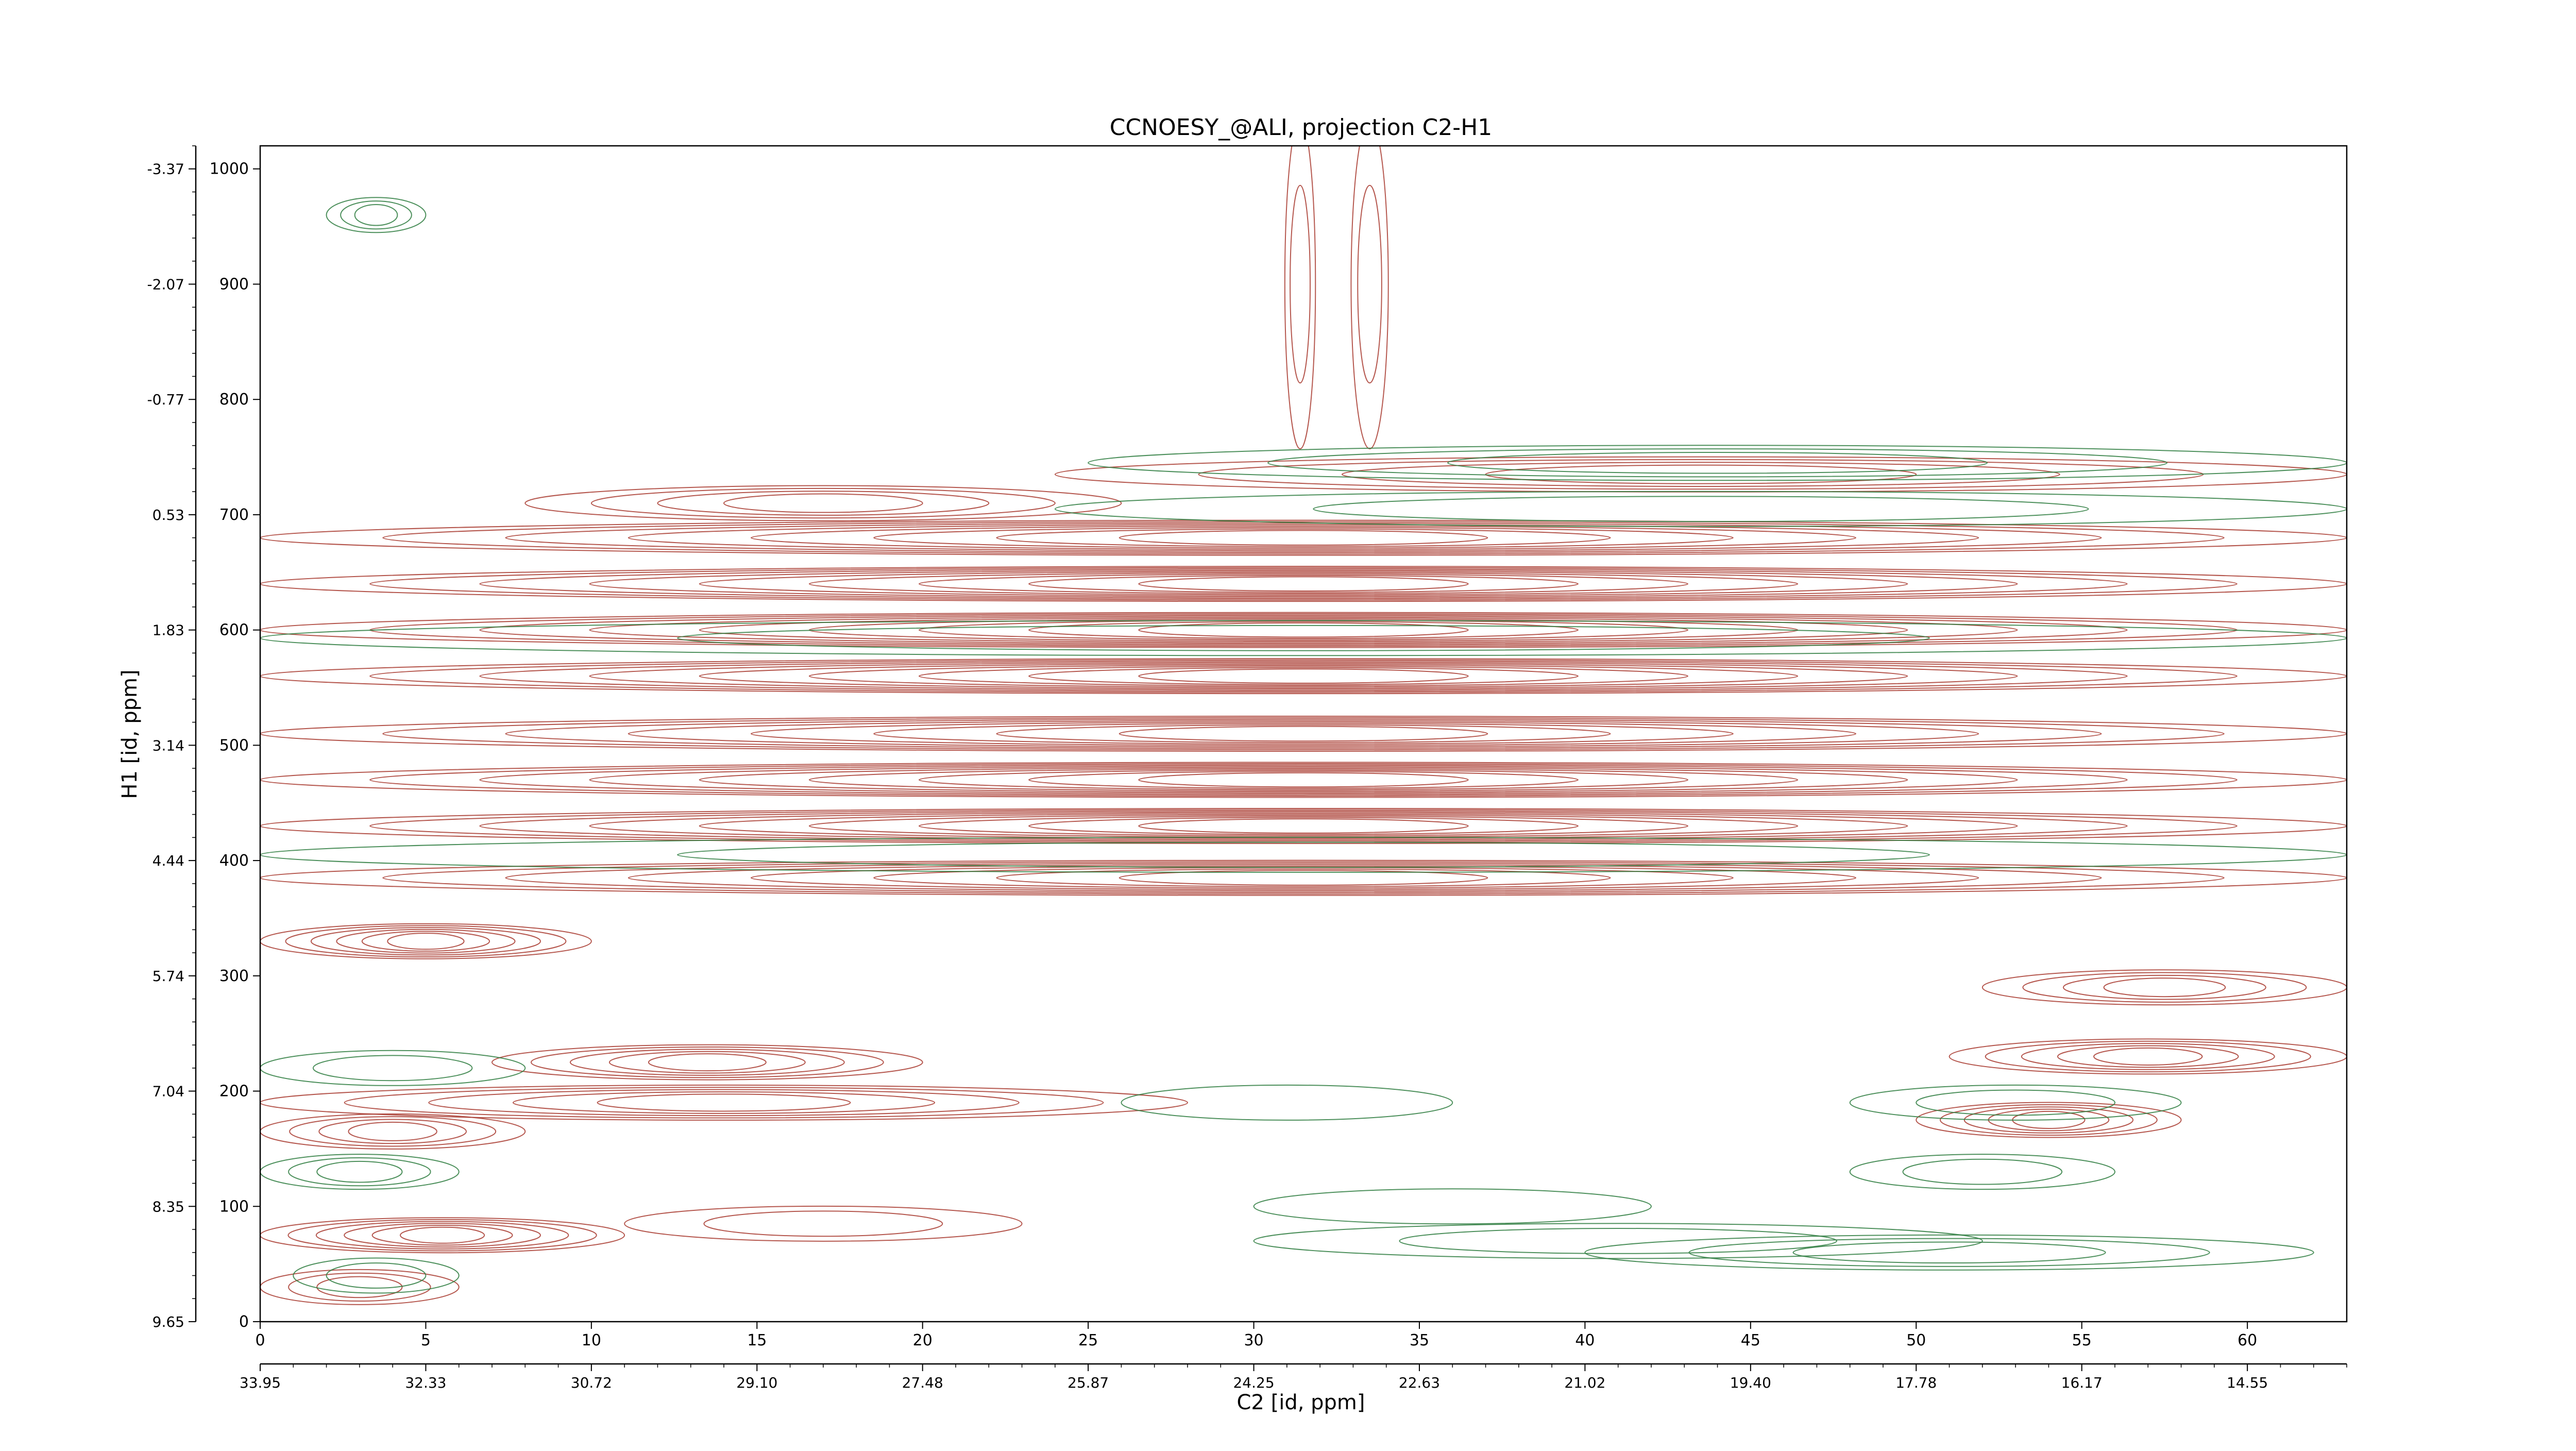 This screenshot has width=2576, height=1451. What do you see at coordinates (168, 860) in the screenshot?
I see `y-ppm-tick-label-4: 4.44` at bounding box center [168, 860].